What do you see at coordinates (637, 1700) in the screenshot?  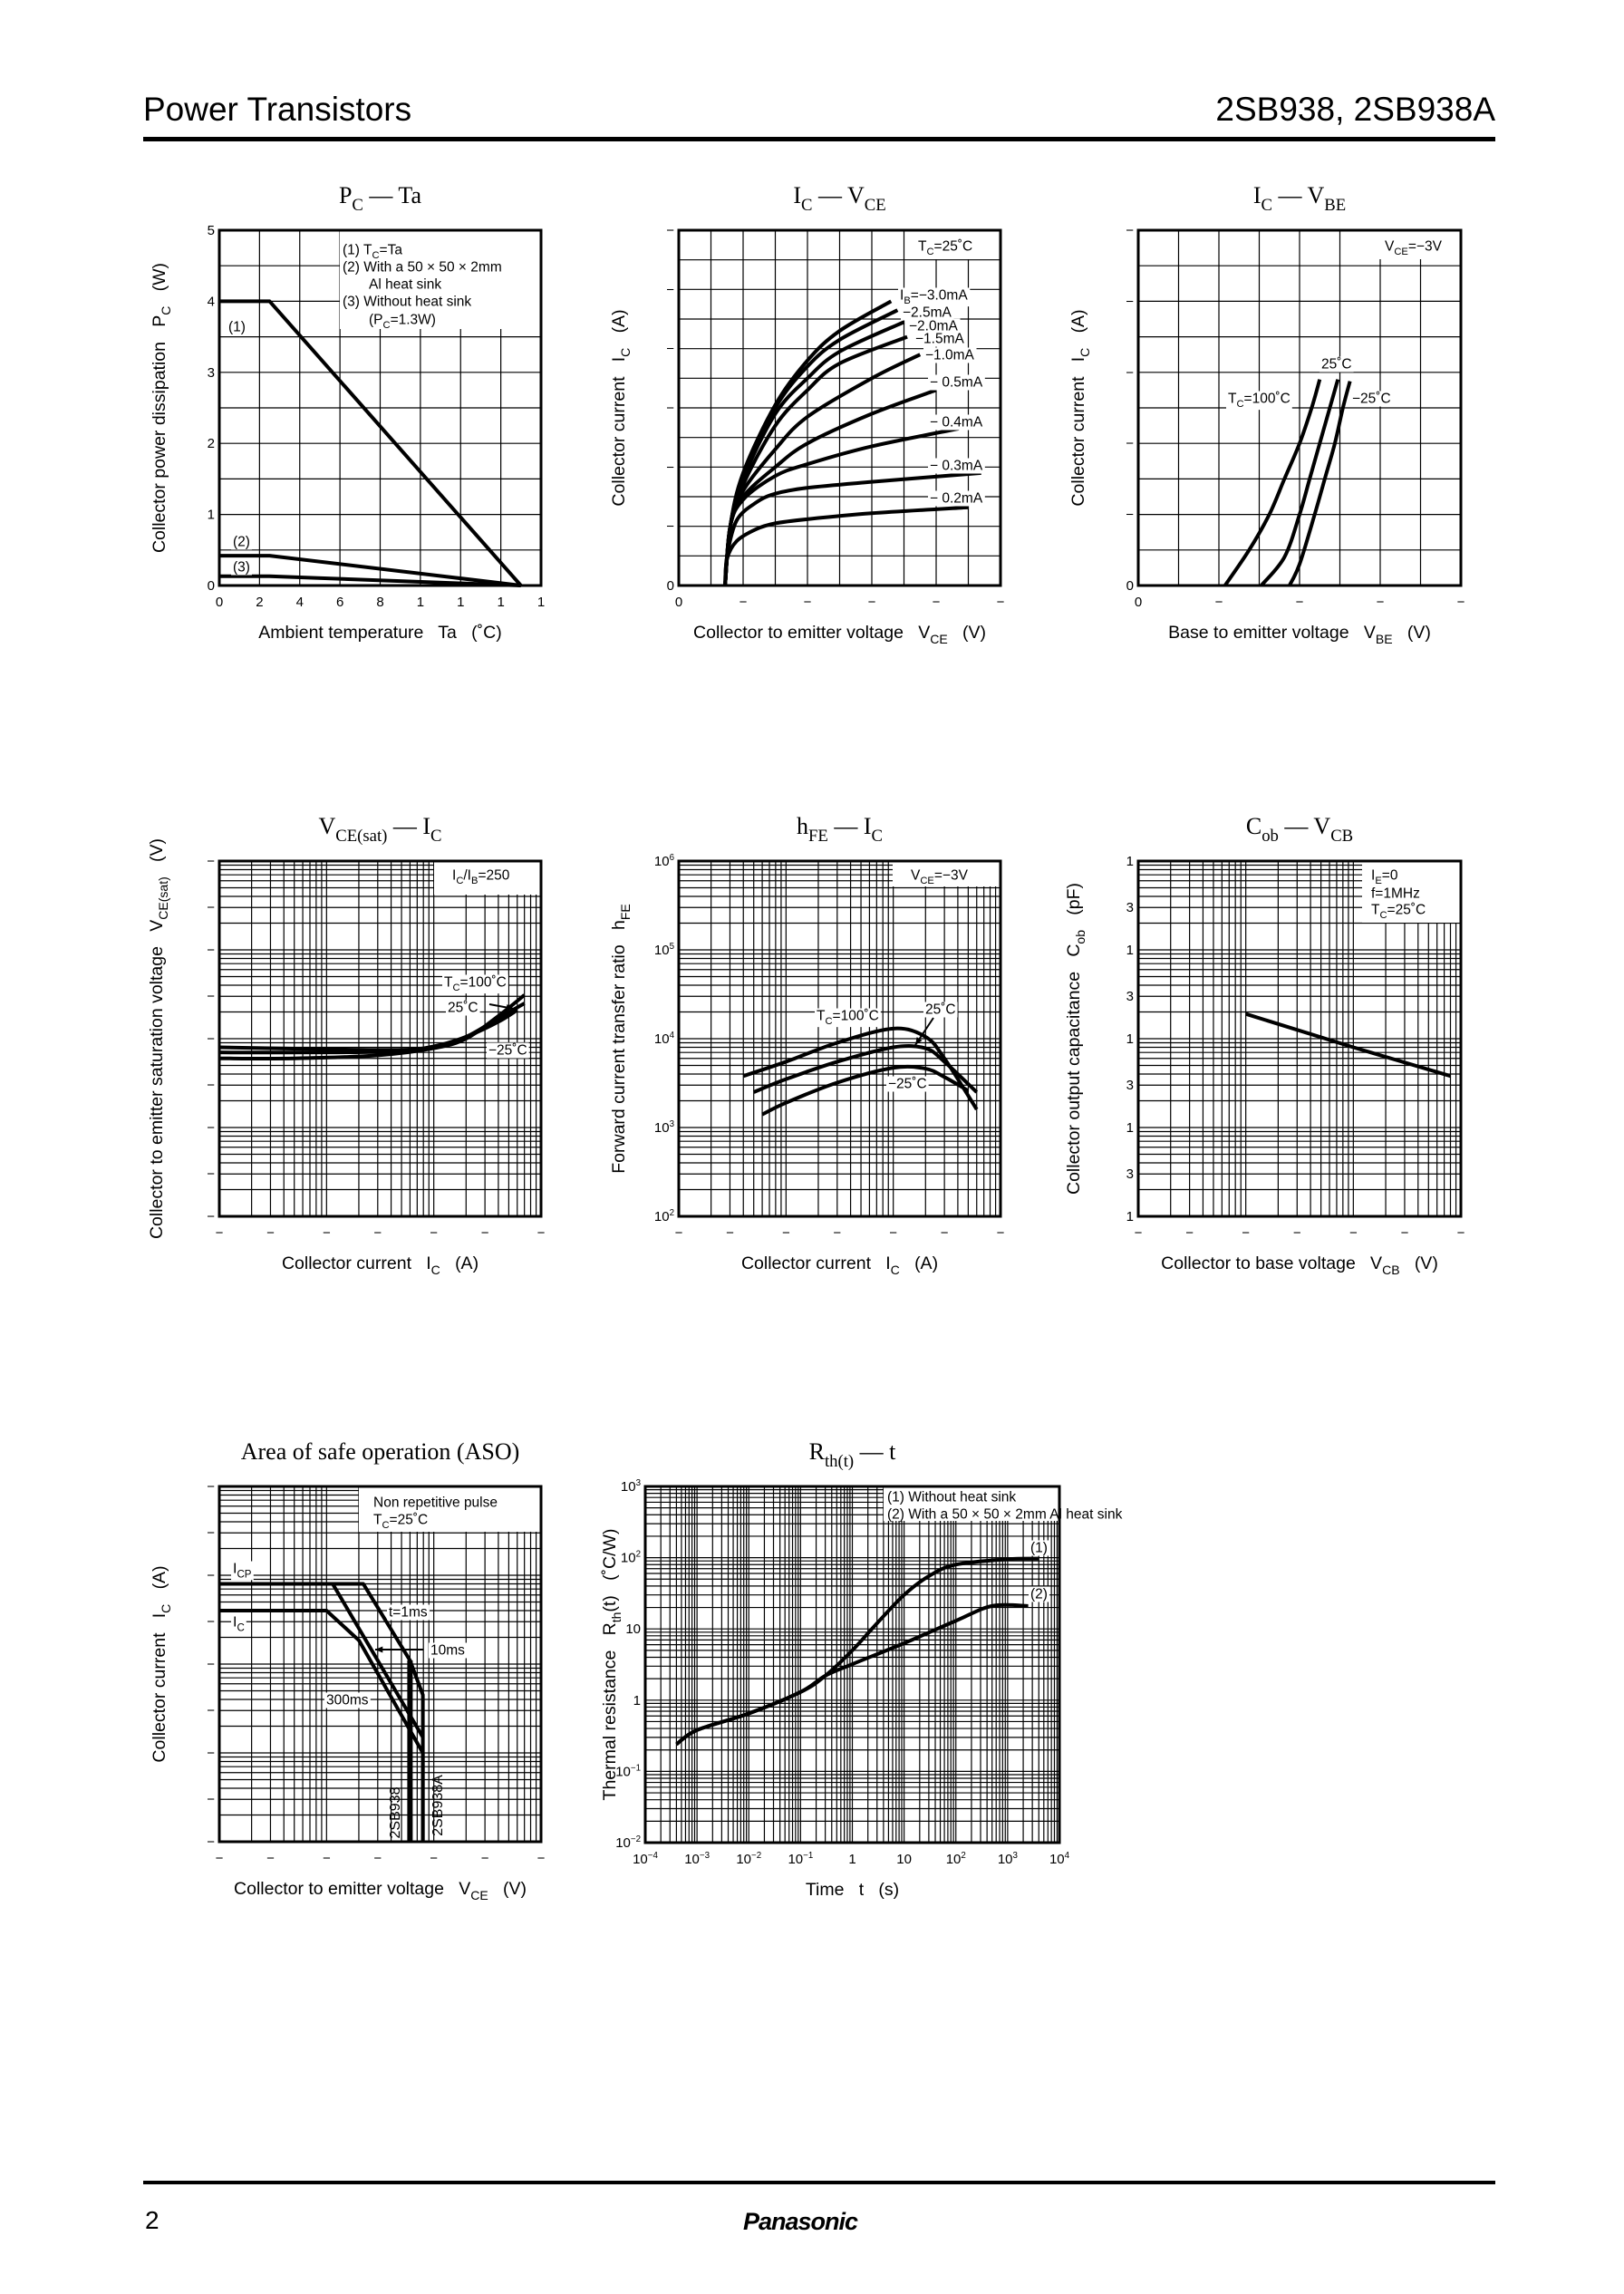 I see `y-tick-label-part: 1` at bounding box center [637, 1700].